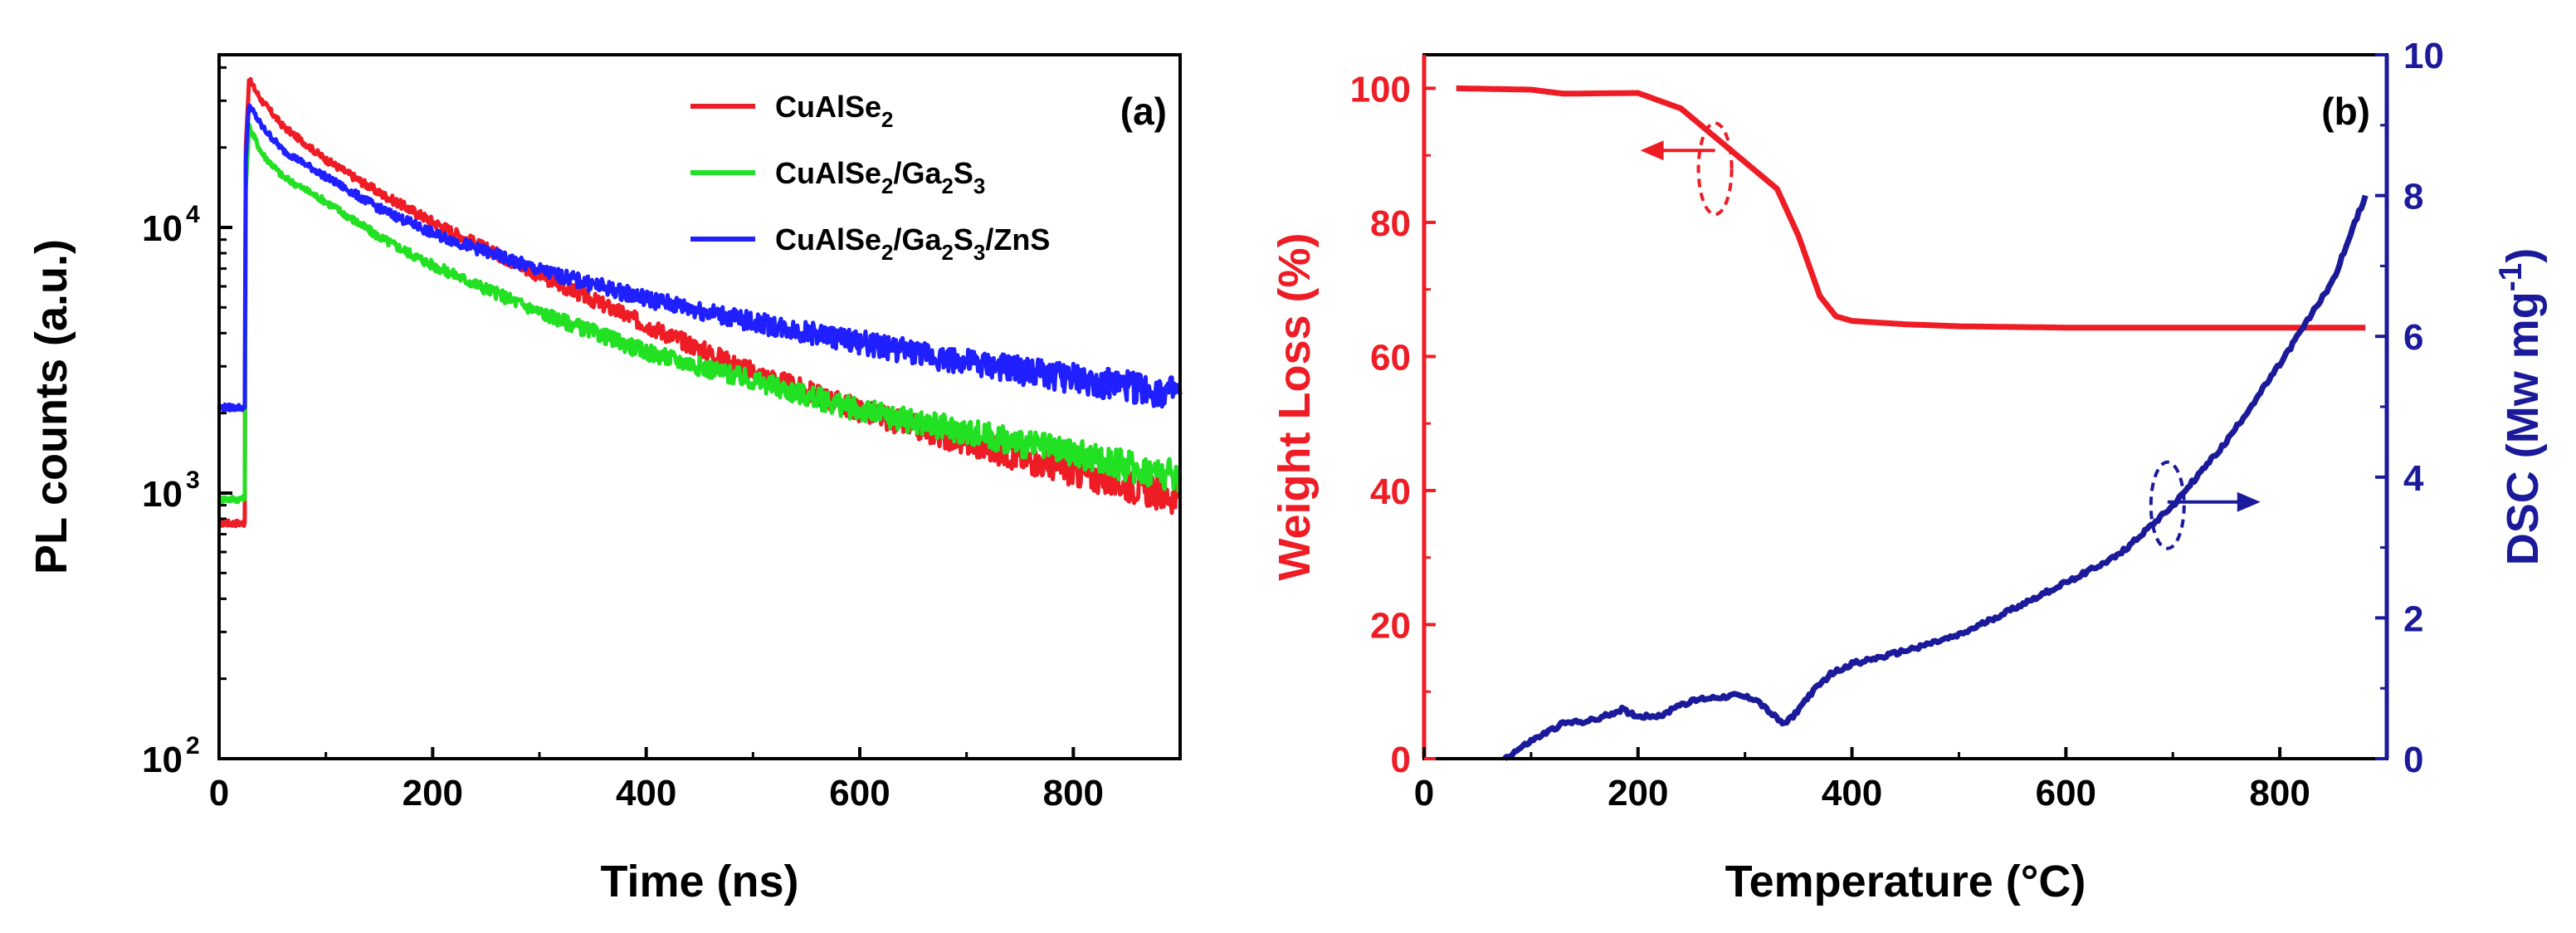  What do you see at coordinates (2410, 408) in the screenshot?
I see `panel-b-right-y-ticks: 0 2 4 6 8 10` at bounding box center [2410, 408].